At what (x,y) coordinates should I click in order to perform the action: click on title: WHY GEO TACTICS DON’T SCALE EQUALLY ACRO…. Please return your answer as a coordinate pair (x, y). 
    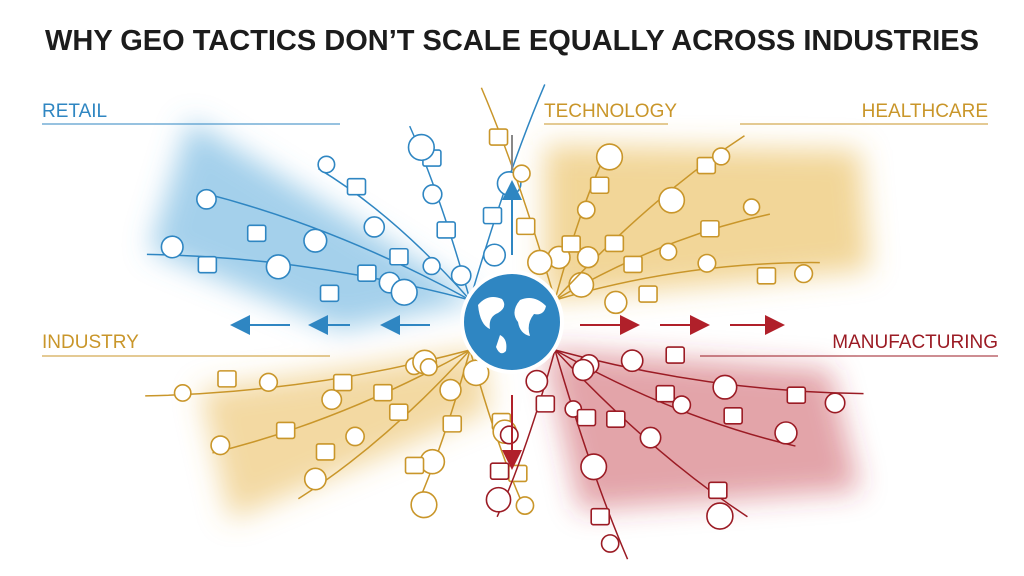
    Looking at the image, I should click on (512, 41).